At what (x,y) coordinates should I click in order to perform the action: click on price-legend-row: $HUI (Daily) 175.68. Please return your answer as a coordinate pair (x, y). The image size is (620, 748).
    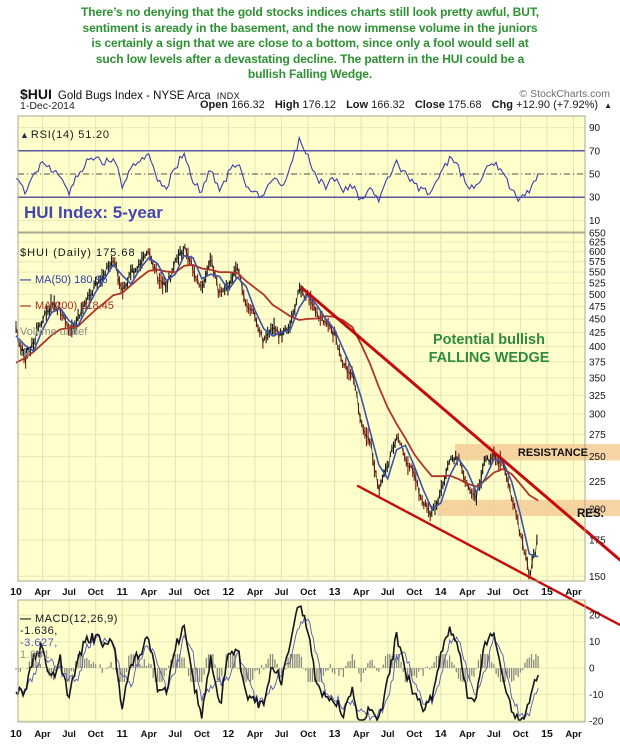
    Looking at the image, I should click on (78, 301).